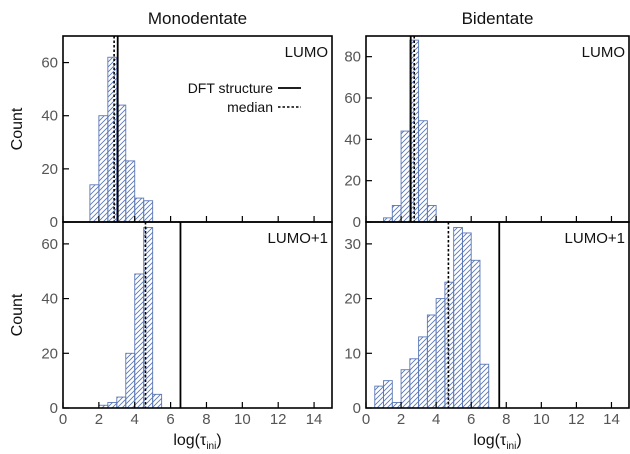  I want to click on y-tick-label: 10, so click(352, 353).